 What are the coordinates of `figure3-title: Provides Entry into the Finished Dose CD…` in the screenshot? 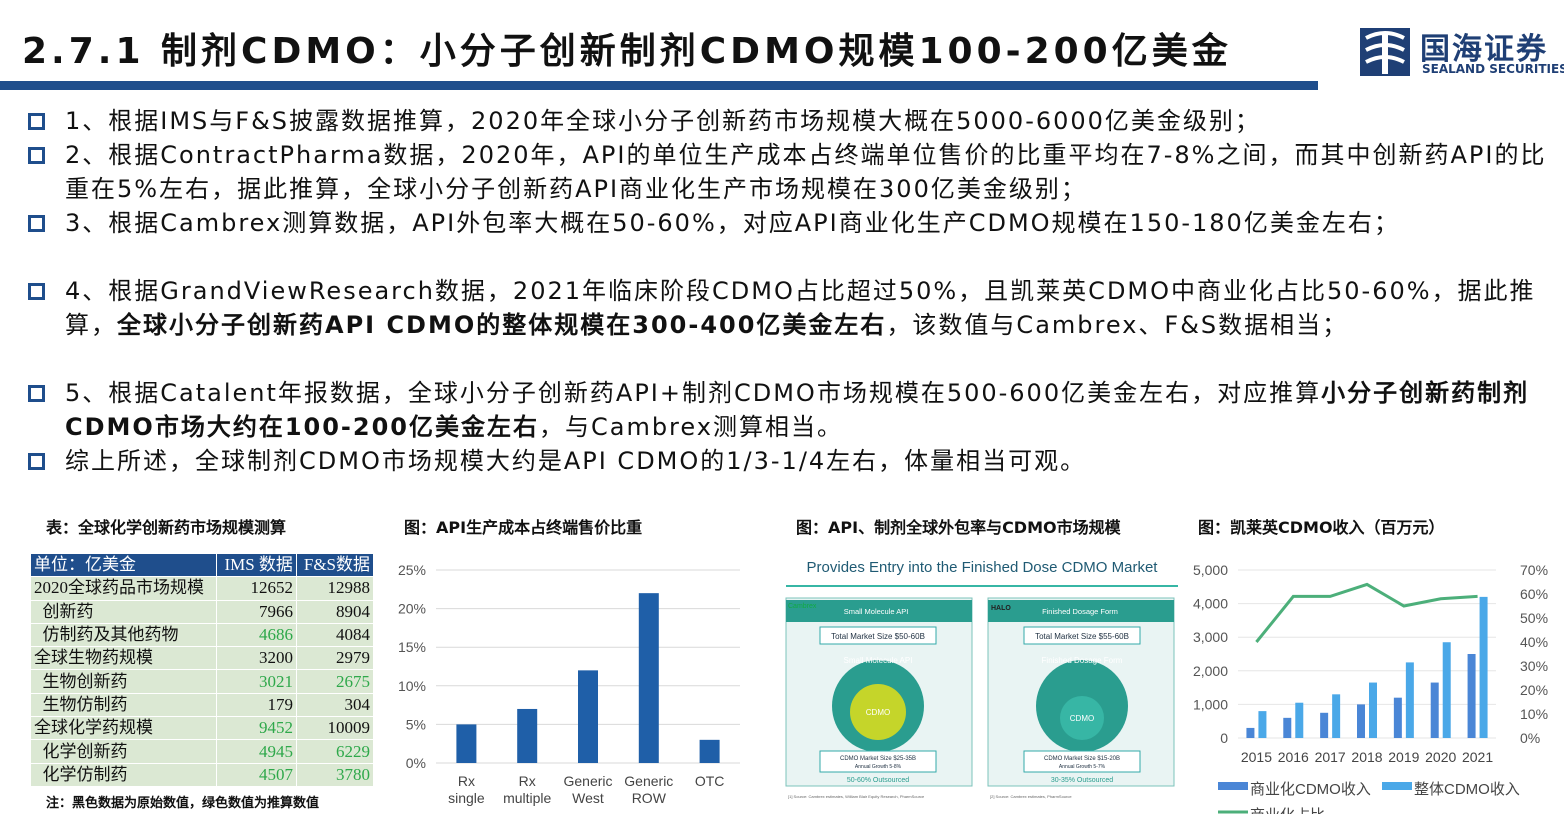 It's located at (983, 567).